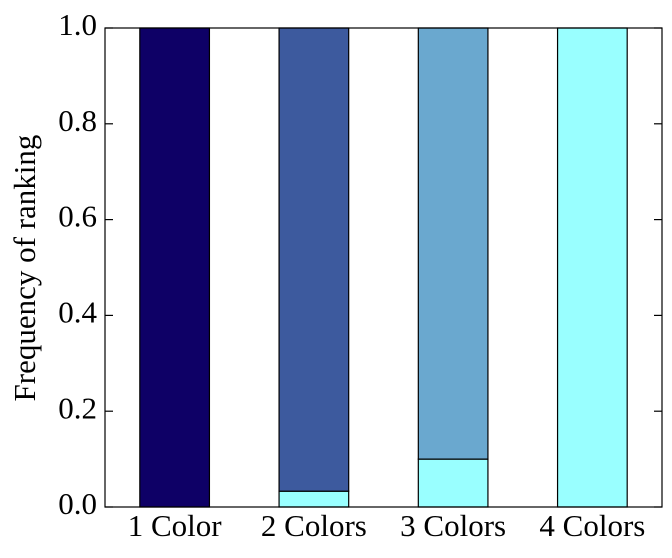 This screenshot has width=672, height=558. I want to click on y-tick-label: 0.8, so click(77, 120).